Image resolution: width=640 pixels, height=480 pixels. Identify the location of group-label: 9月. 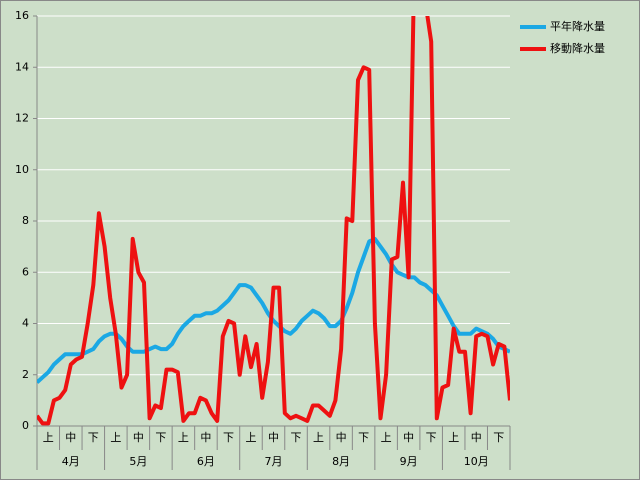
(409, 461).